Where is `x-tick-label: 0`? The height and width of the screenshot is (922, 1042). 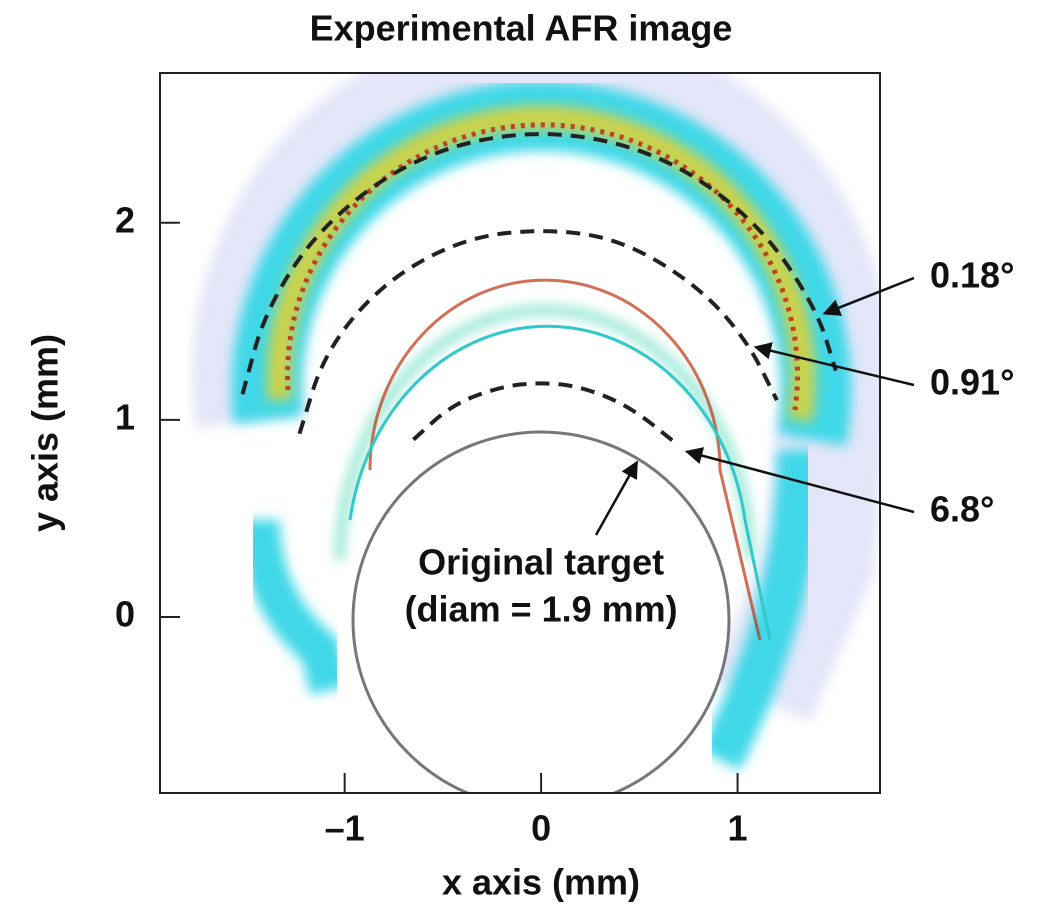
x-tick-label: 0 is located at coordinates (541, 828).